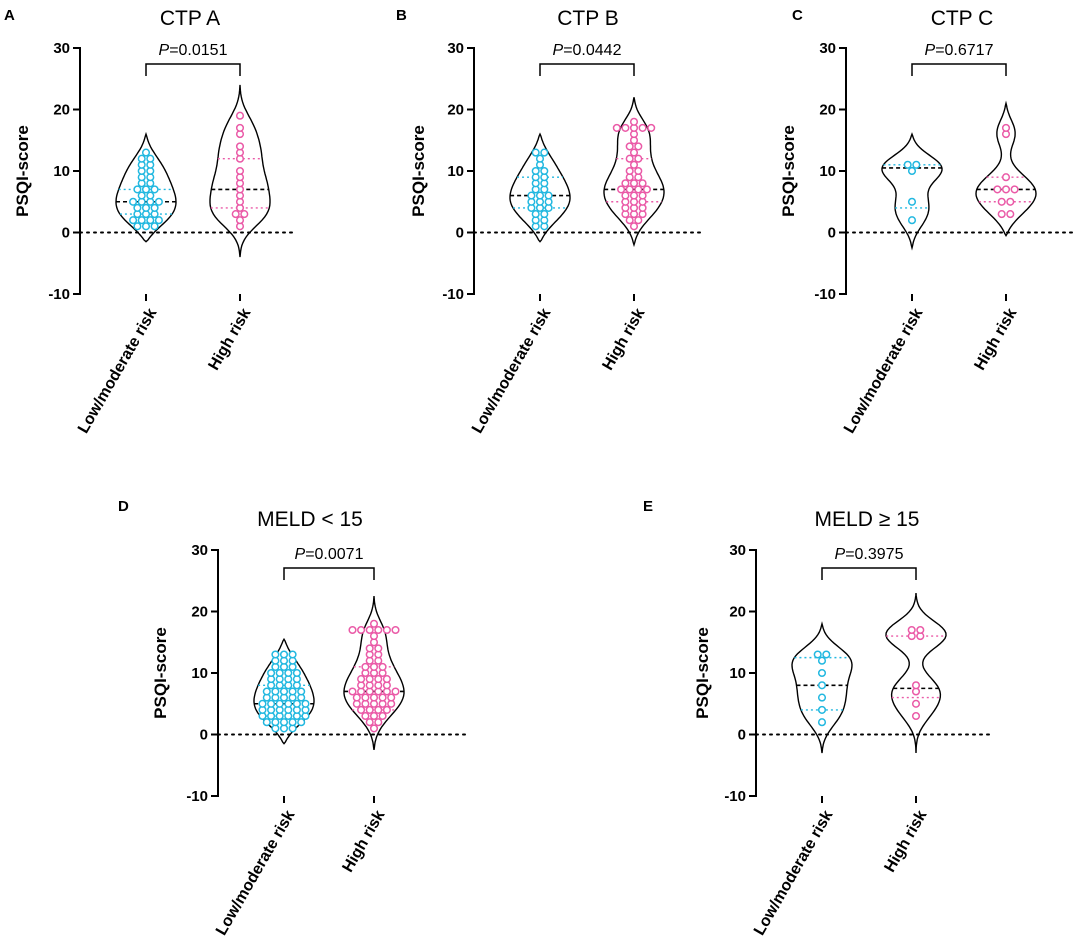 This screenshot has height=941, width=1084. What do you see at coordinates (587, 69) in the screenshot?
I see `significance-bracket` at bounding box center [587, 69].